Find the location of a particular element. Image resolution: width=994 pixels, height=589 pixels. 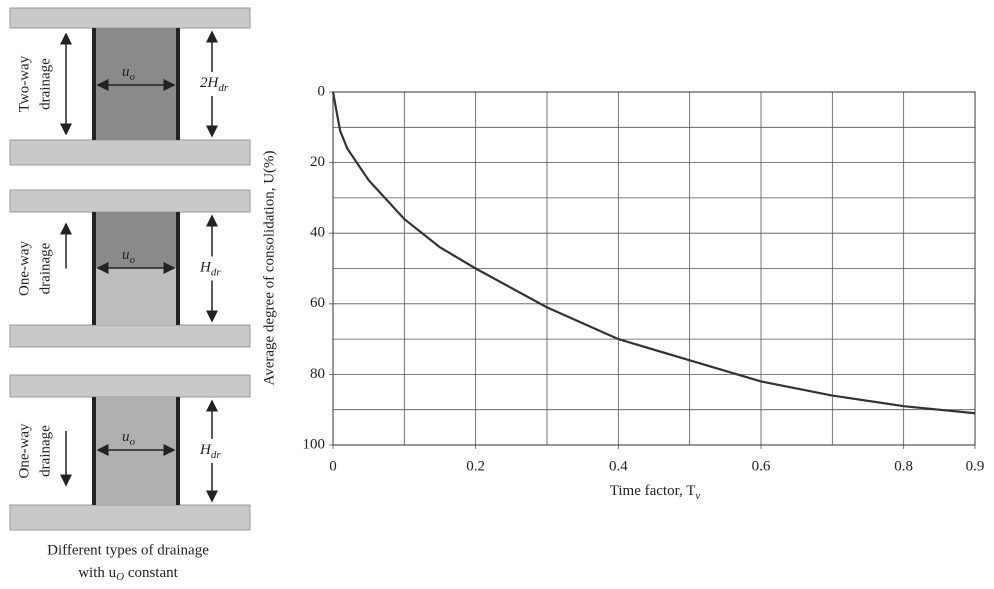

caption-rest: constant is located at coordinates (151, 573).